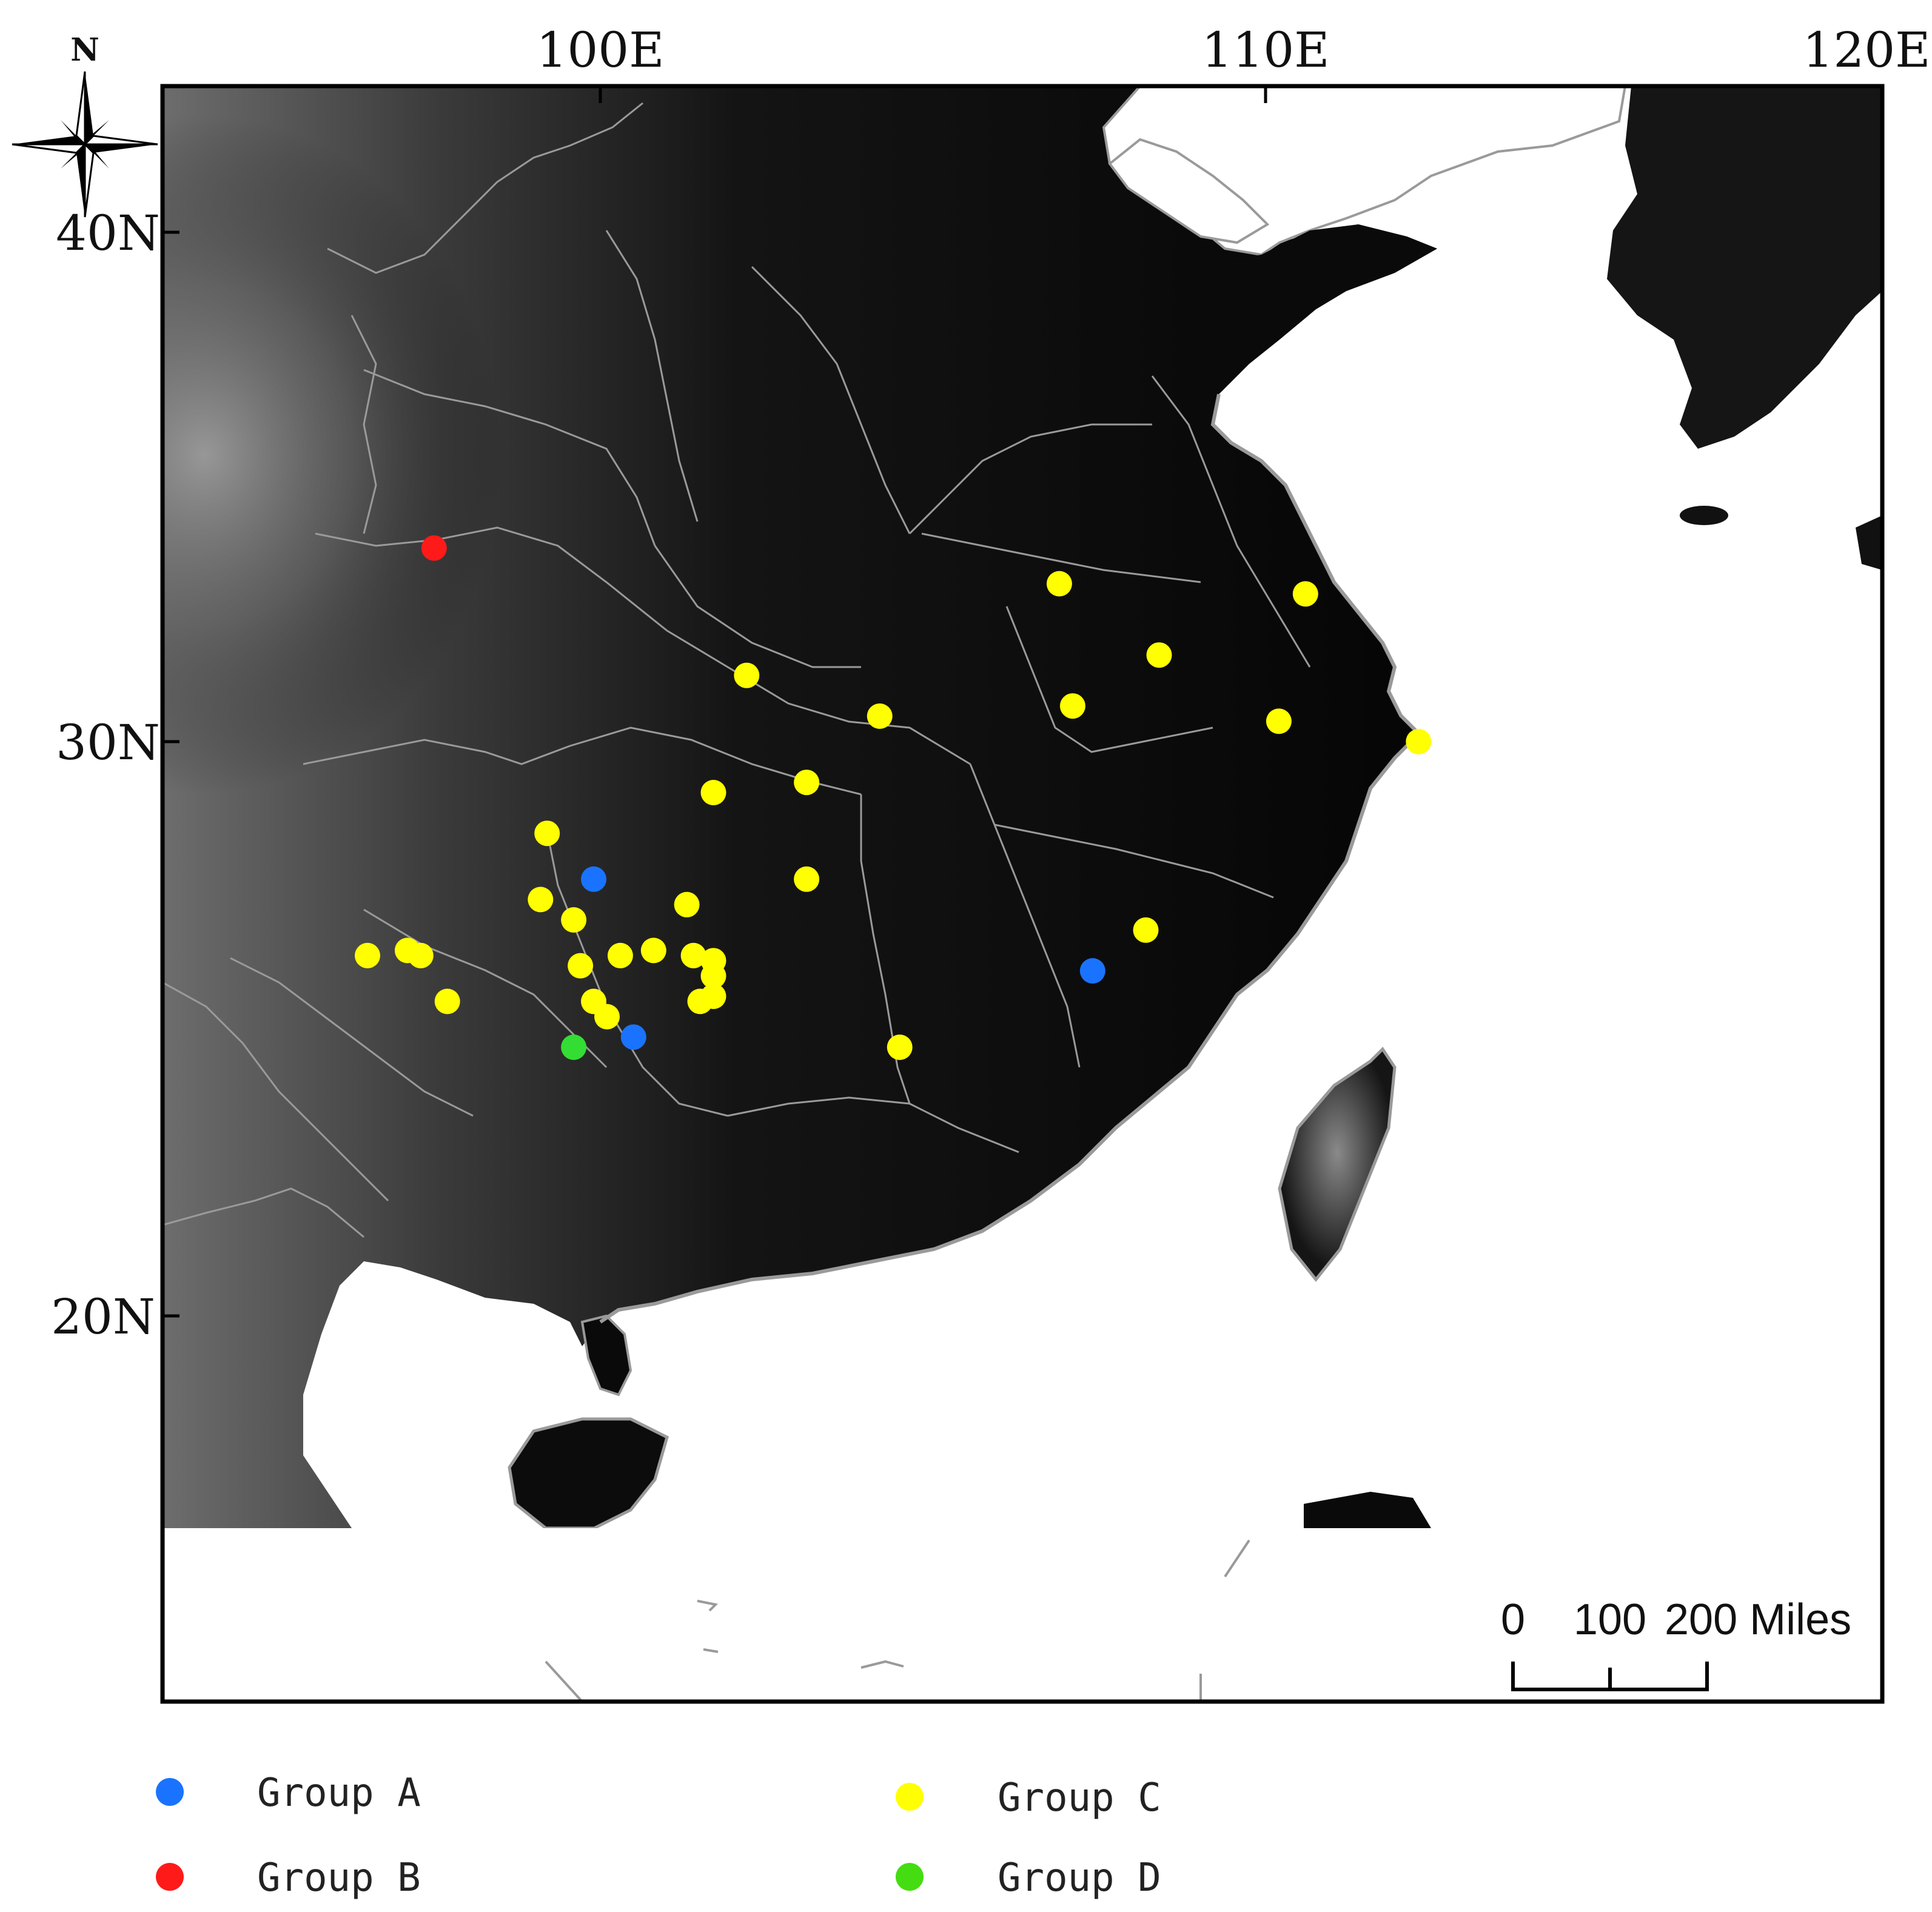 Image resolution: width=1932 pixels, height=1912 pixels. Describe the element at coordinates (108, 742) in the screenshot. I see `lat-label-30n: 30N` at that location.